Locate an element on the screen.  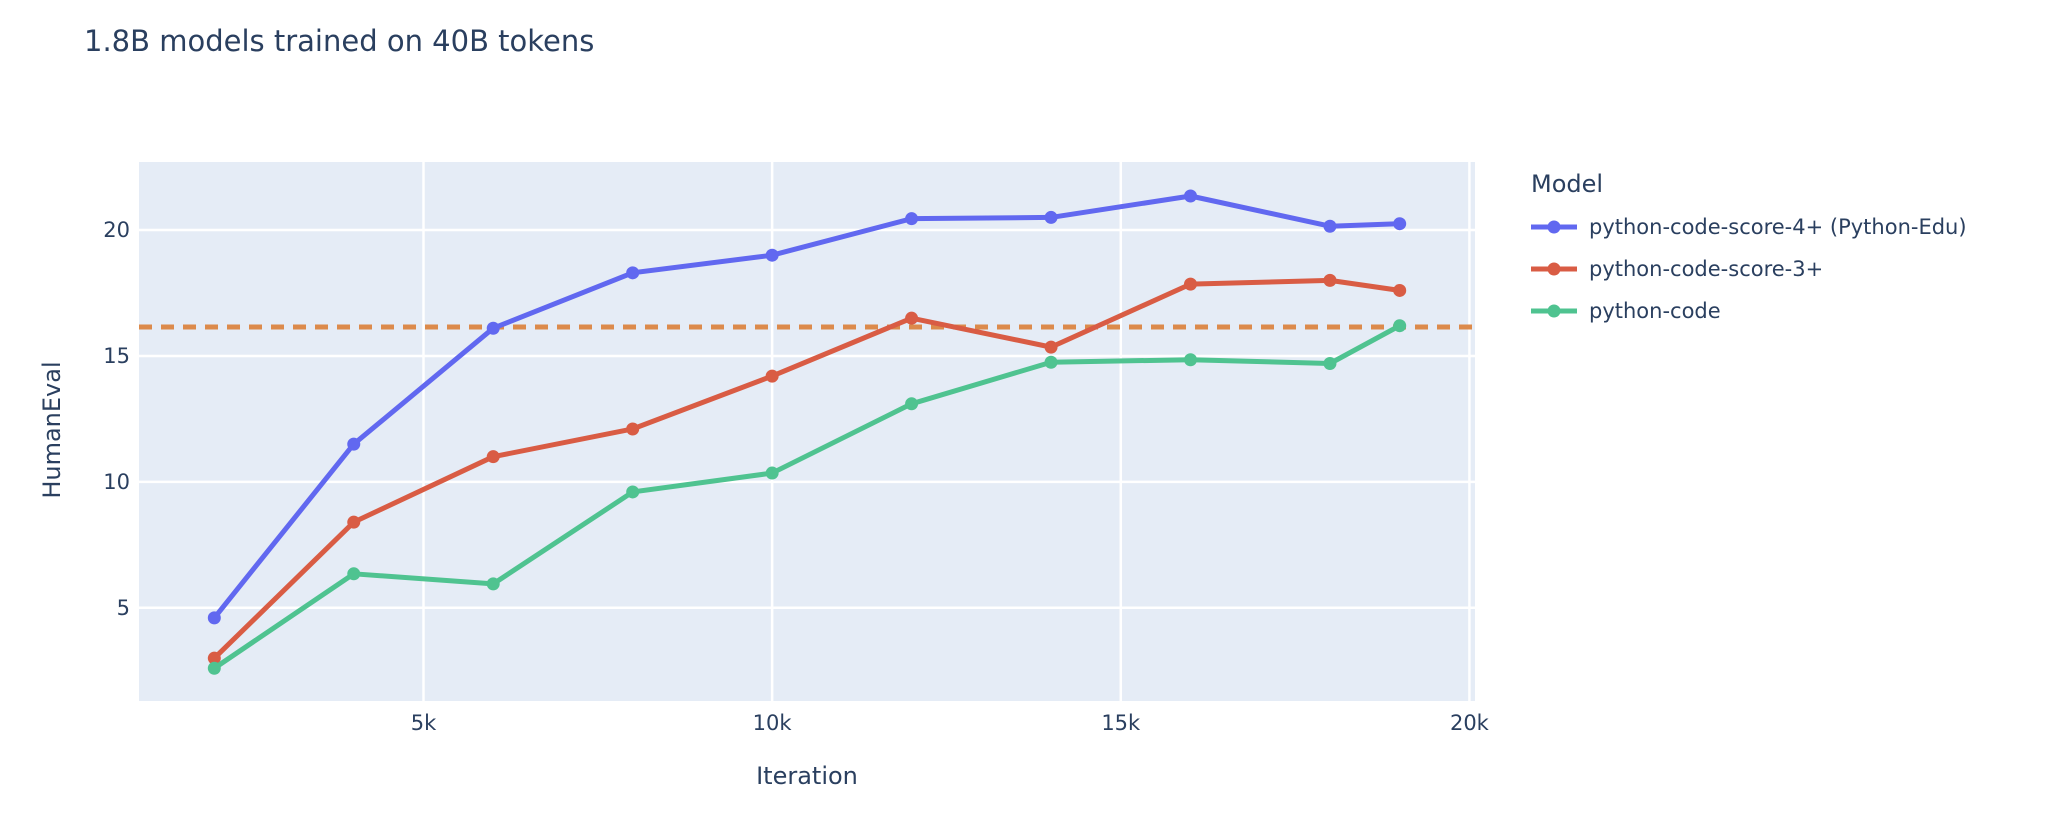
x-tick-label: 10k is located at coordinates (772, 723).